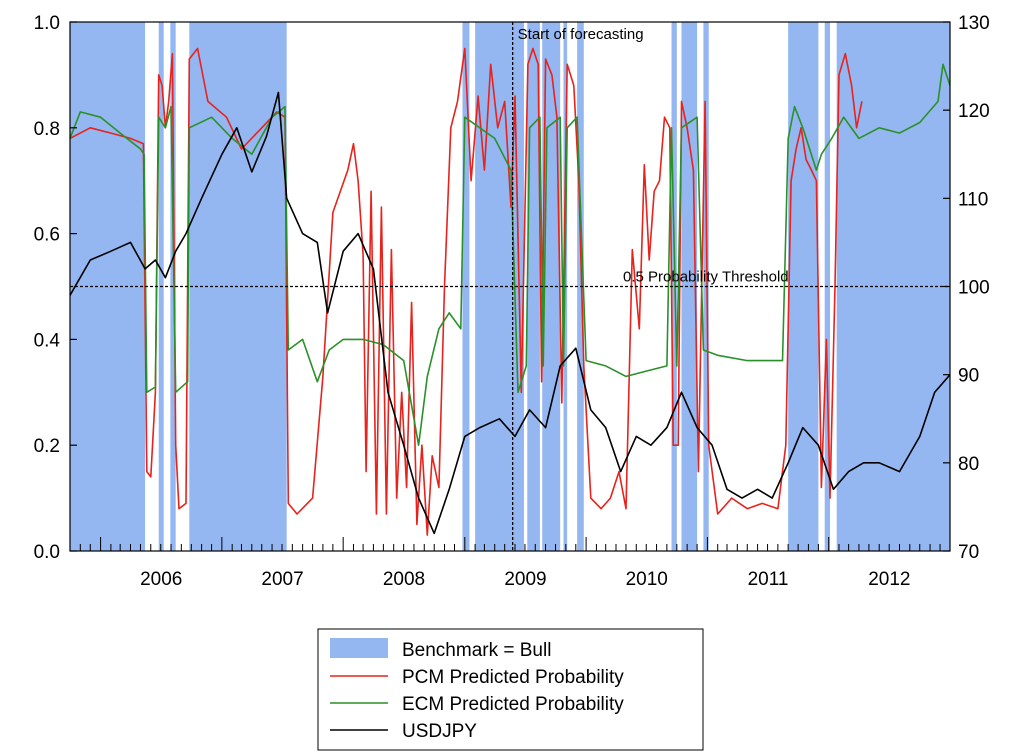  What do you see at coordinates (513, 677) in the screenshot?
I see `legend-label: PCM Predicted Probability` at bounding box center [513, 677].